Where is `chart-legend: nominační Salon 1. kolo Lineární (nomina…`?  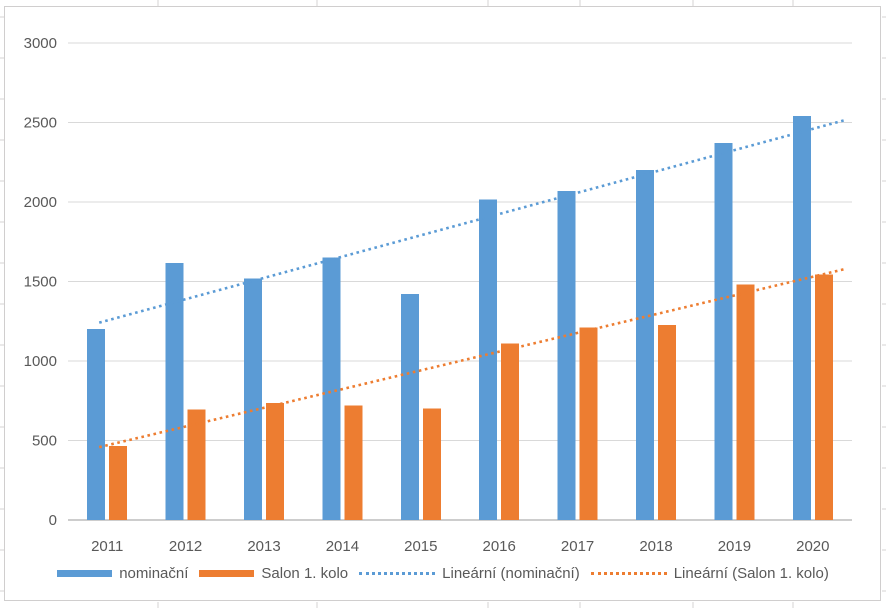 chart-legend: nominační Salon 1. kolo Lineární (nomina… is located at coordinates (443, 573).